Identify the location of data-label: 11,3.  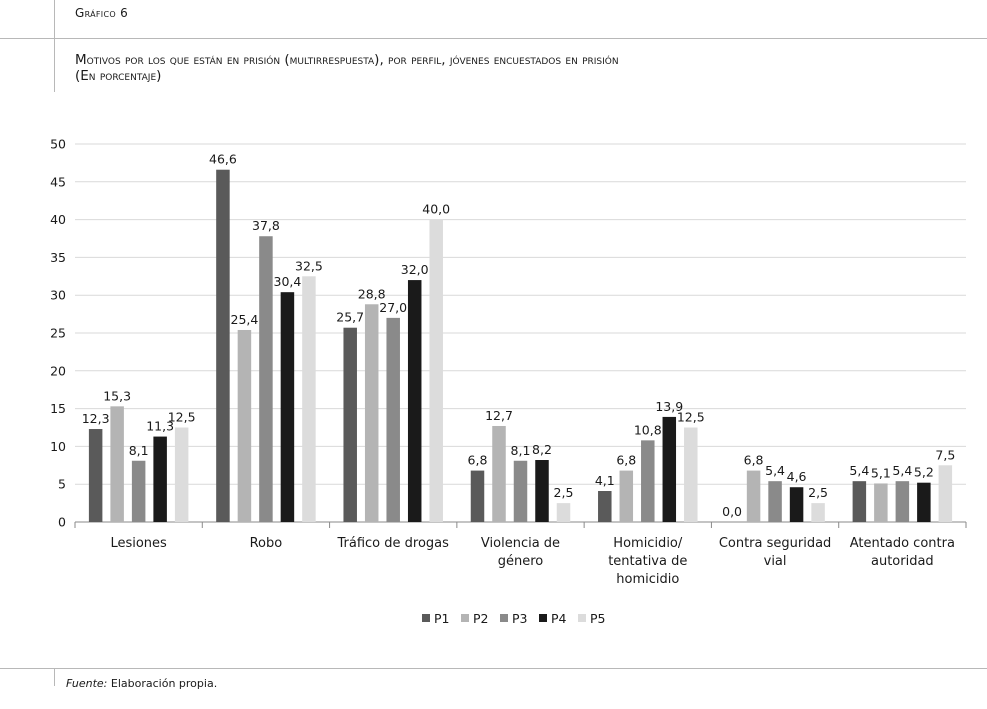
(160, 426).